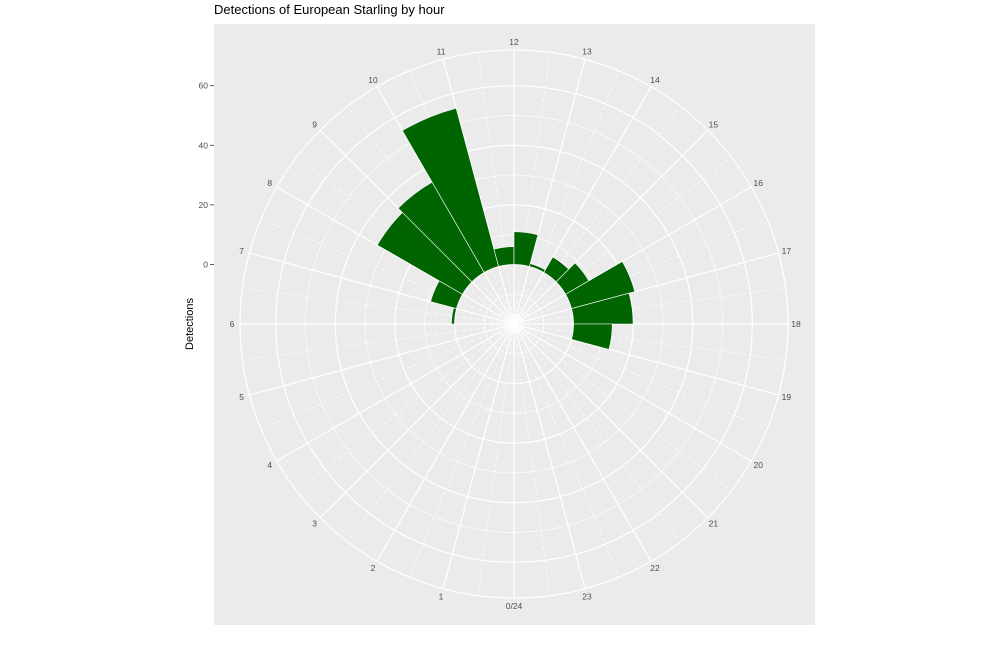  I want to click on y-axis-title: Detections, so click(190, 324).